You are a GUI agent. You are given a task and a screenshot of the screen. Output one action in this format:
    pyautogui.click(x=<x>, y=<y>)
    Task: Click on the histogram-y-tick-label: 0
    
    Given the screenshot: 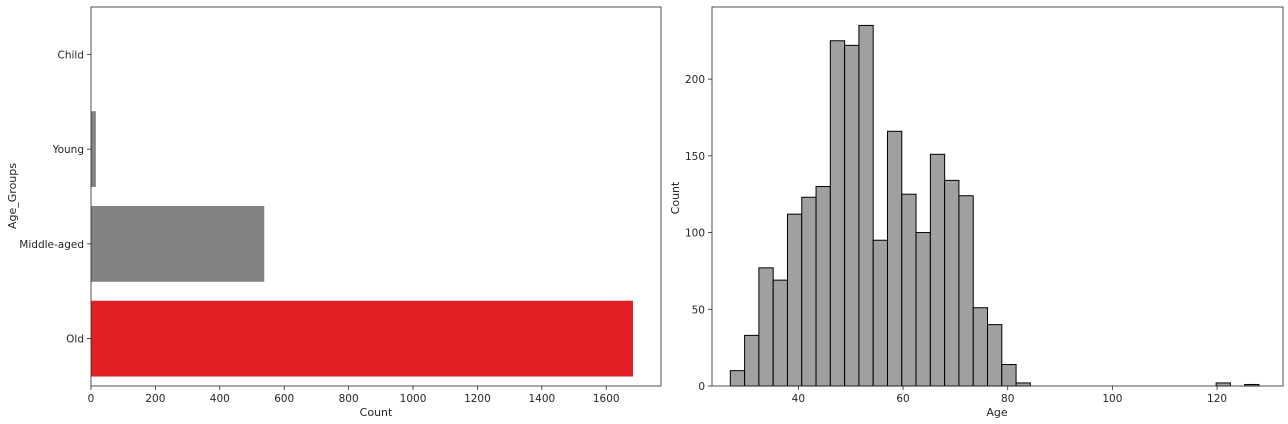 What is the action you would take?
    pyautogui.click(x=701, y=387)
    